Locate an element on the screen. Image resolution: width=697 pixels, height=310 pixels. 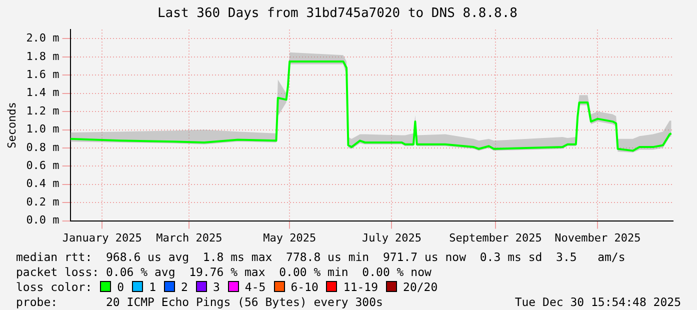
legend-title: loss color: is located at coordinates (54, 287).